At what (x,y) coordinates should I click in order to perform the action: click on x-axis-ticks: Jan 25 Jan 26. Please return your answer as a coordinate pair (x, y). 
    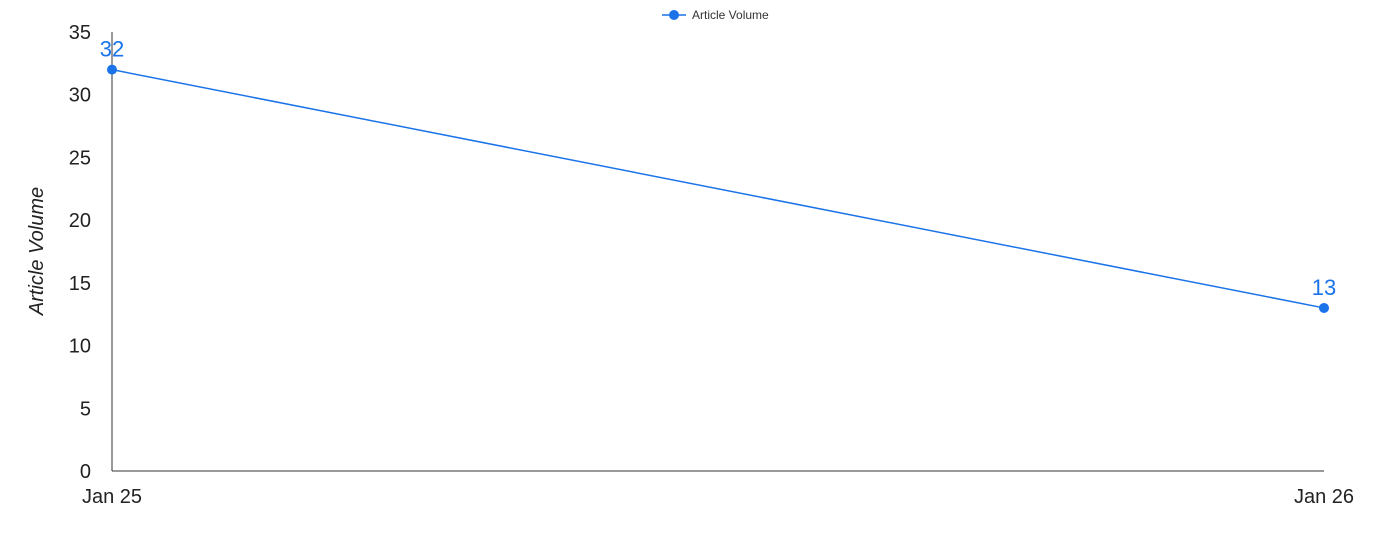
    Looking at the image, I should click on (718, 497).